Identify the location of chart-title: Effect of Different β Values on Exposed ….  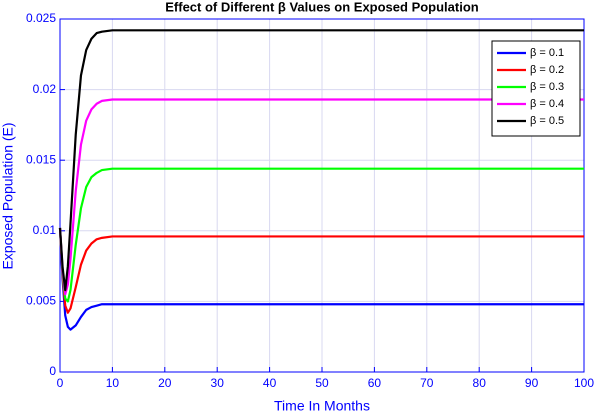
(322, 7).